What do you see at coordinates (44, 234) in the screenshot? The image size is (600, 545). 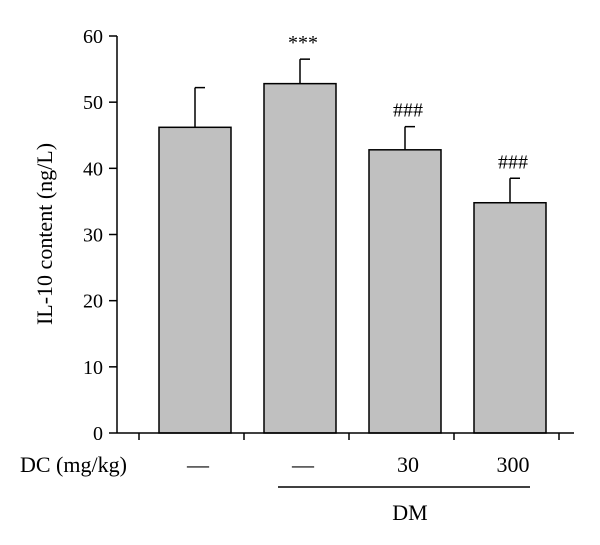 I see `y-axis-title: IL-10 content (ng/L)` at bounding box center [44, 234].